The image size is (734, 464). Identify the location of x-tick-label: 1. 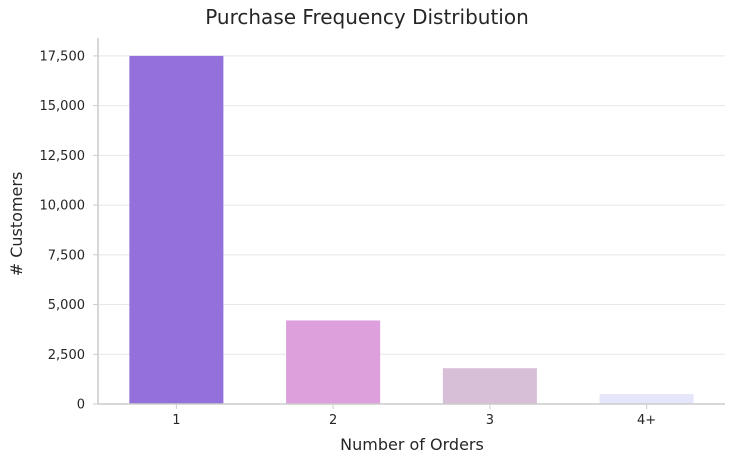
(176, 420).